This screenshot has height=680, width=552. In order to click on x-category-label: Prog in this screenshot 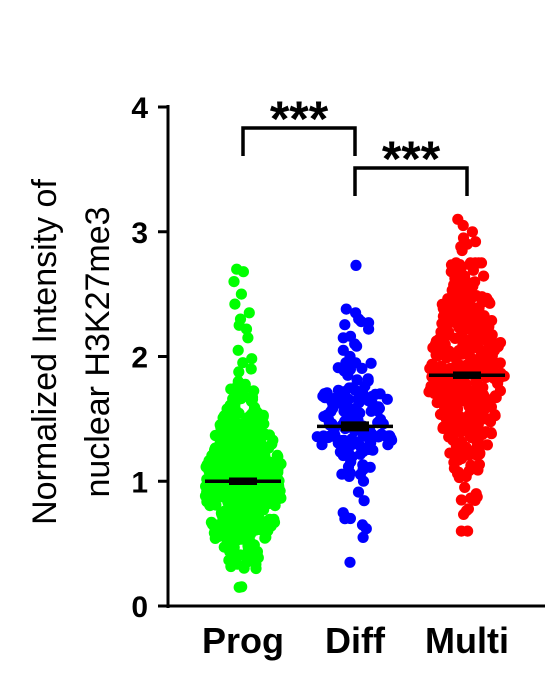, I will do `click(243, 640)`.